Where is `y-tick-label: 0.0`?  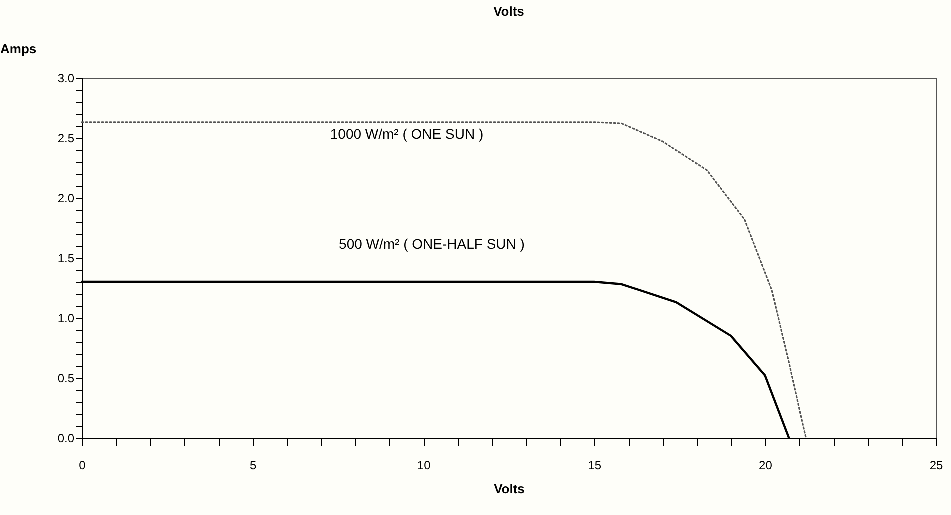 y-tick-label: 0.0 is located at coordinates (66, 439).